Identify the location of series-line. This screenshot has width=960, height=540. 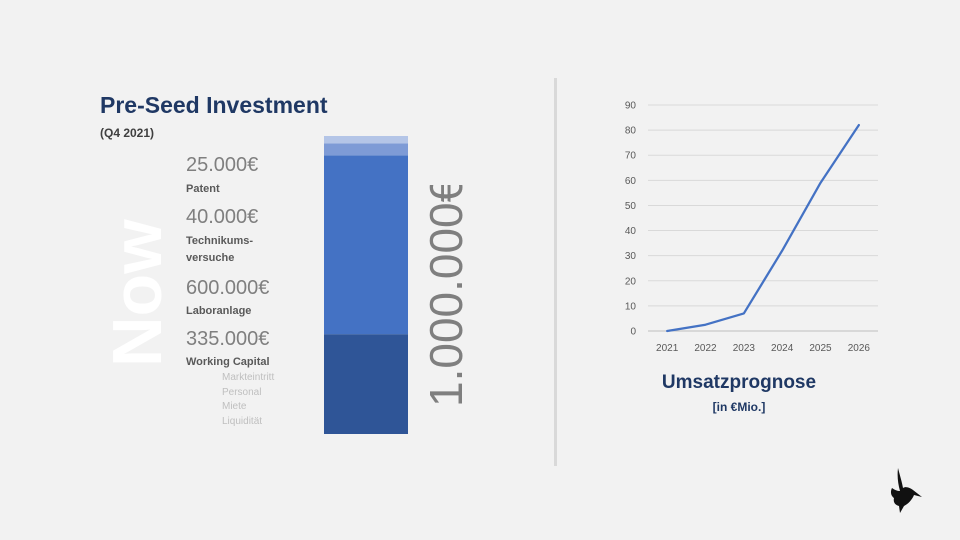
(763, 228).